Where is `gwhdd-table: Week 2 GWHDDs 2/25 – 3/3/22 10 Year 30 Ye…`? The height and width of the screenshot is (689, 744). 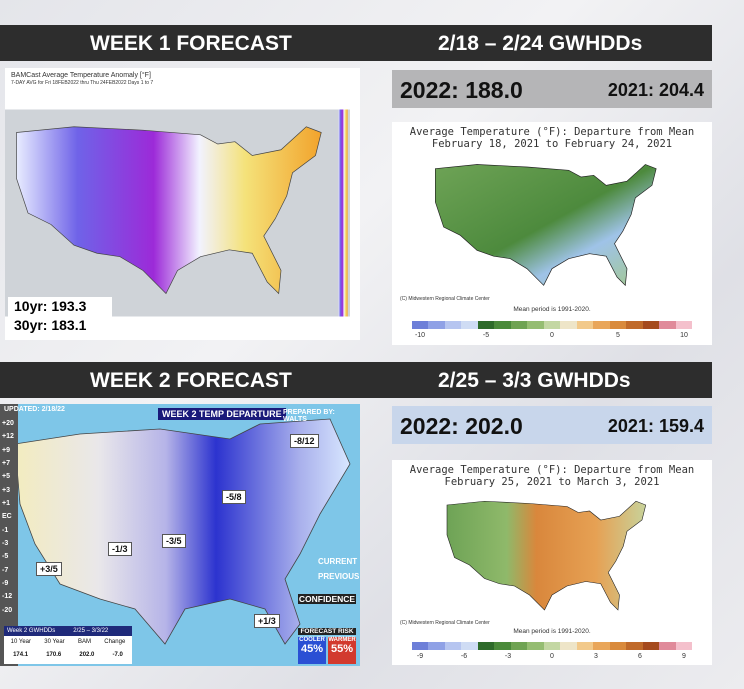
gwhdd-table: Week 2 GWHDDs 2/25 – 3/3/22 10 Year 30 Ye… is located at coordinates (68, 645).